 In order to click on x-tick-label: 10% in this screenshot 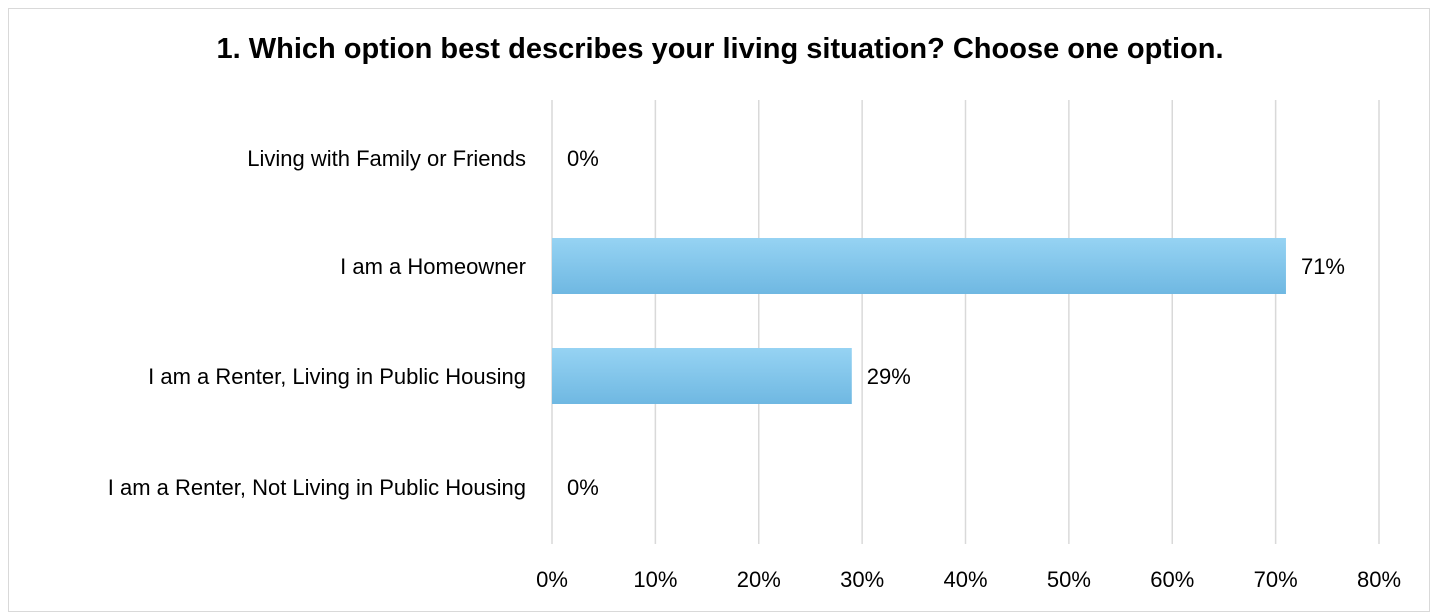, I will do `click(655, 579)`.